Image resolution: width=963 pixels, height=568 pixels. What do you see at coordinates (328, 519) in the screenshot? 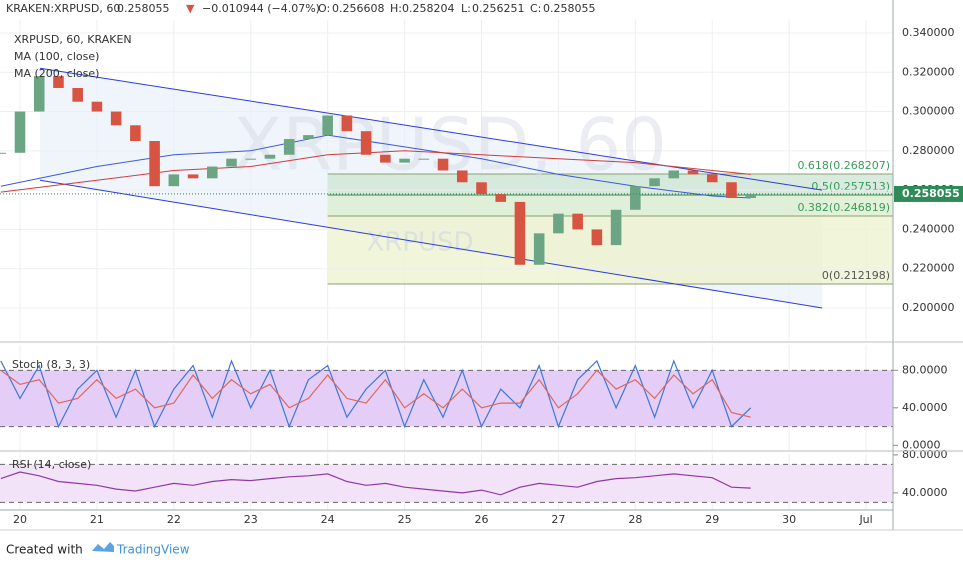
I see `x-tick-label: 24` at bounding box center [328, 519].